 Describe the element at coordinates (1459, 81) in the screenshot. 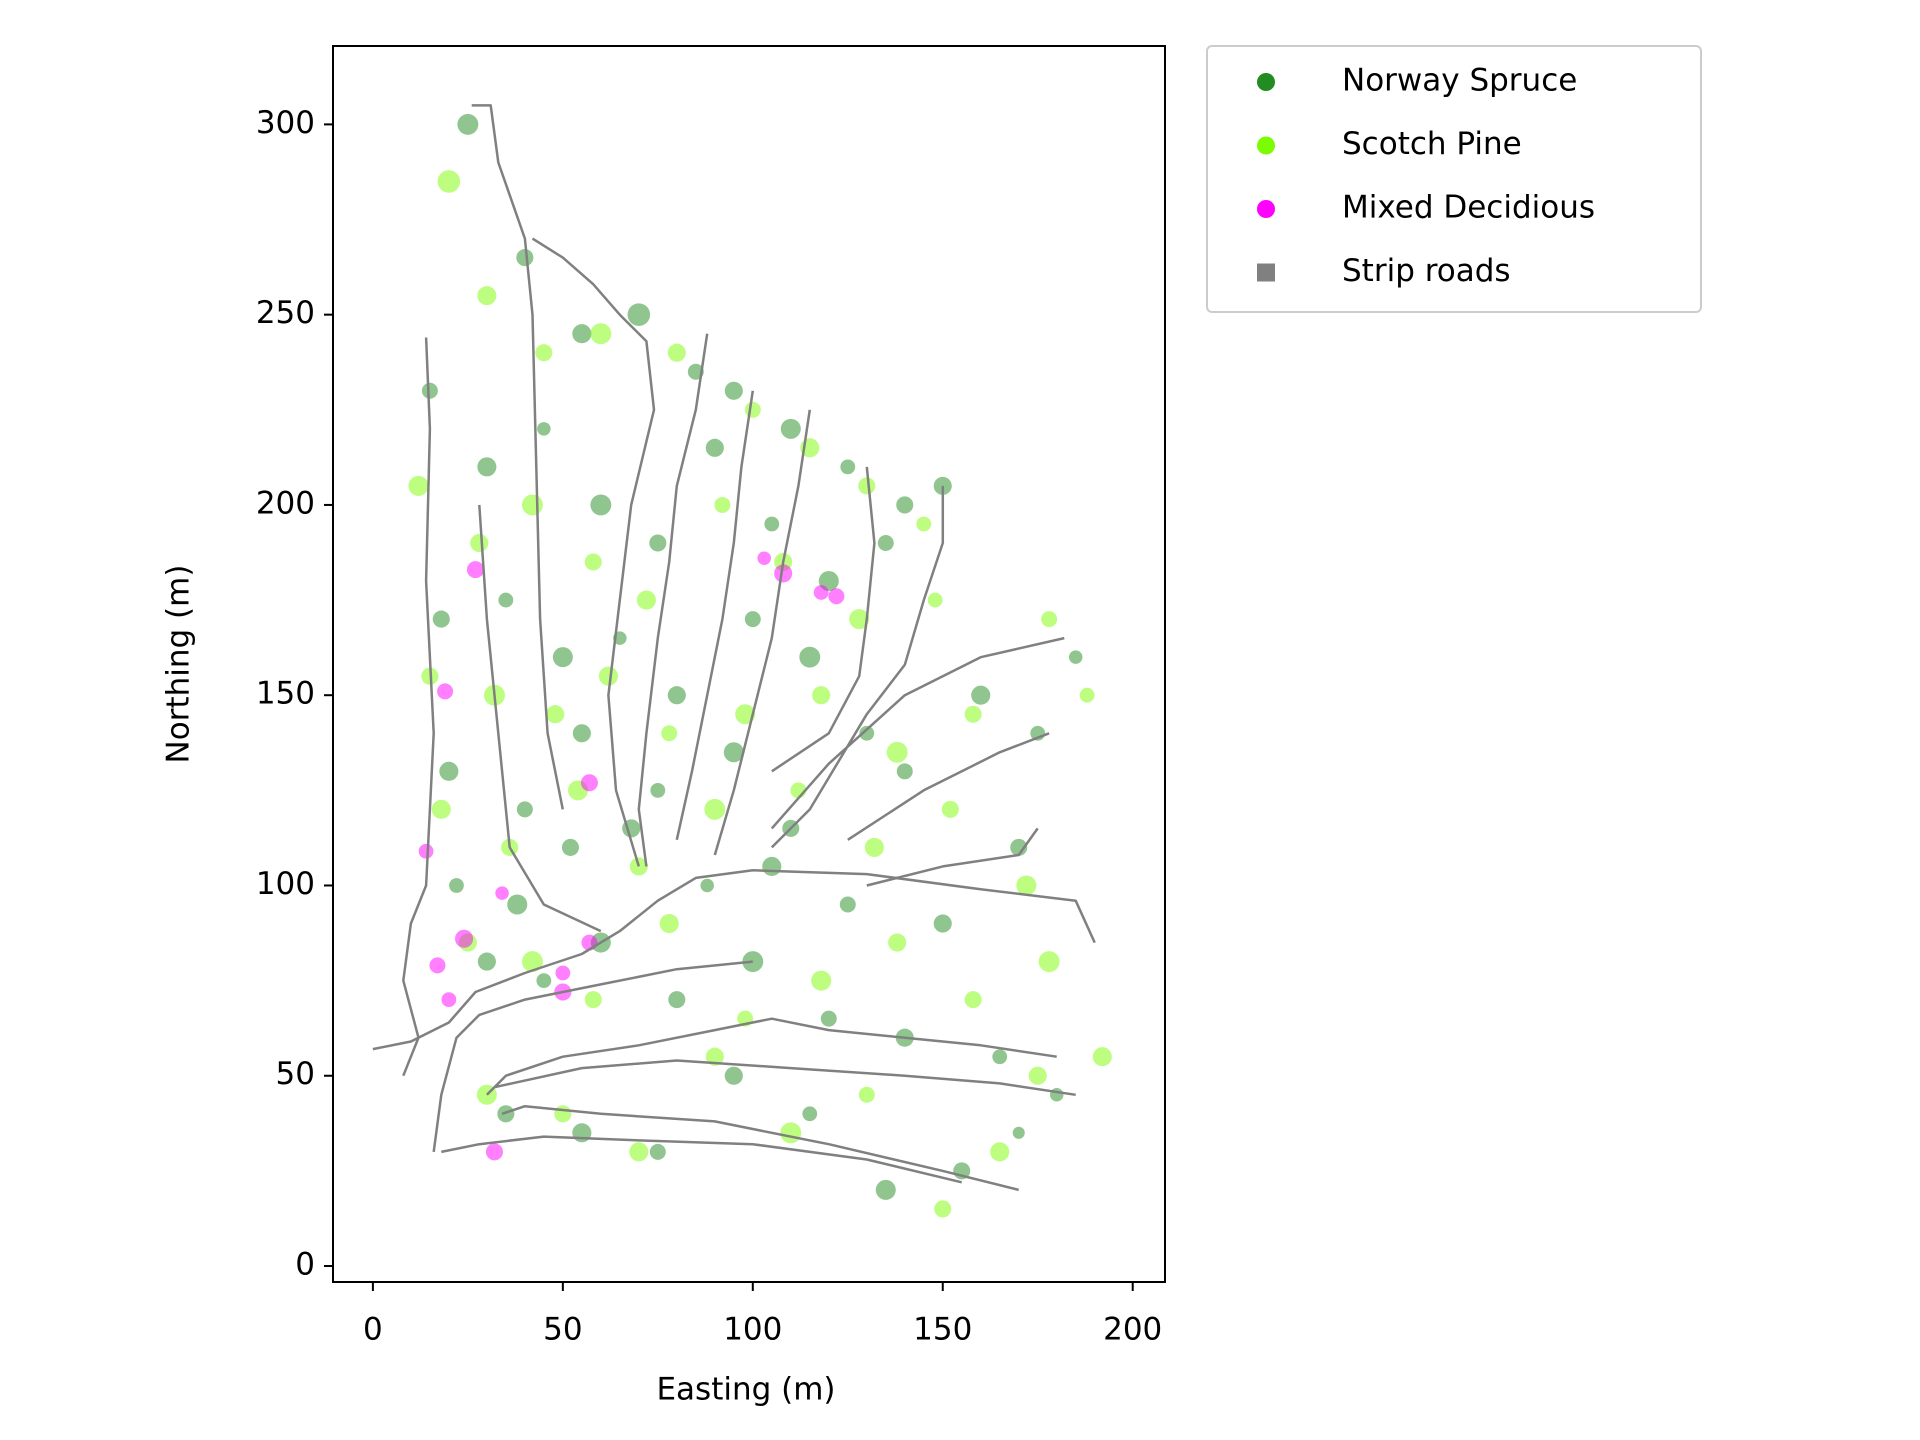

I see `legend-label: Norway Spruce` at that location.